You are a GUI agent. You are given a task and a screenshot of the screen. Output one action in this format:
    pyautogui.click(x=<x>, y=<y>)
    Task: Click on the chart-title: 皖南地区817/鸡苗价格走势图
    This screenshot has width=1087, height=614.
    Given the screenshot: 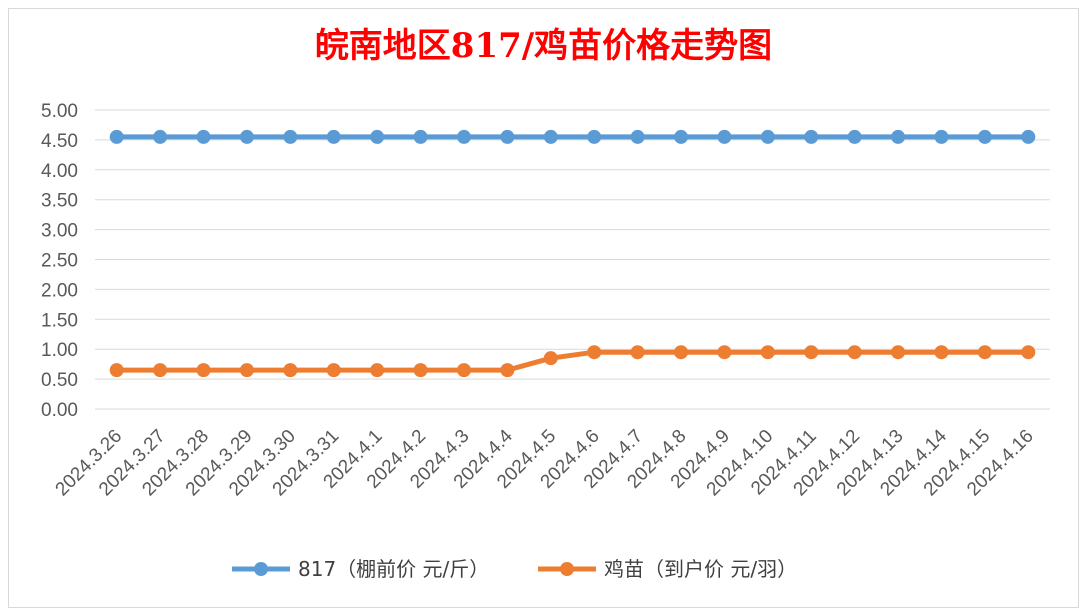 What is the action you would take?
    pyautogui.click(x=543, y=46)
    